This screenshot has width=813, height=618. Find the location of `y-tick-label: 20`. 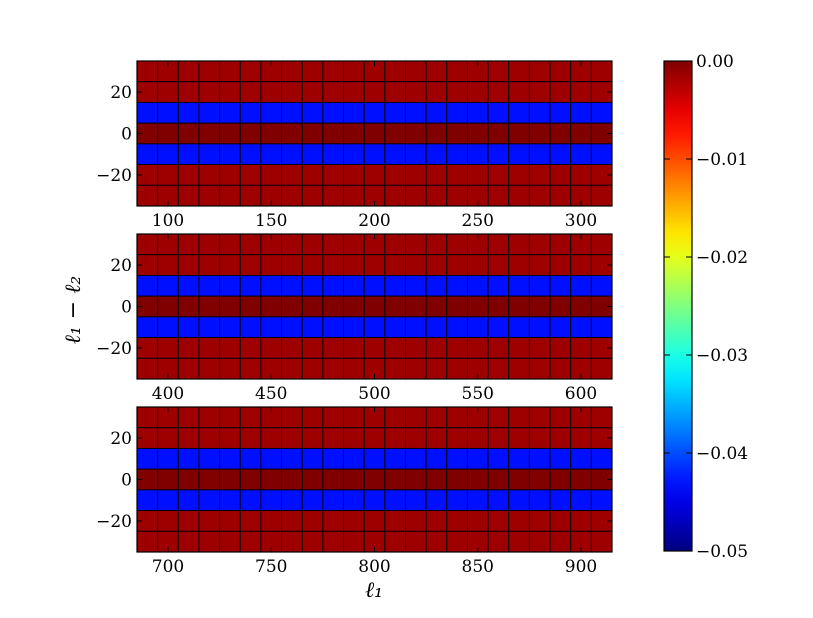

y-tick-label: 20 is located at coordinates (121, 266).